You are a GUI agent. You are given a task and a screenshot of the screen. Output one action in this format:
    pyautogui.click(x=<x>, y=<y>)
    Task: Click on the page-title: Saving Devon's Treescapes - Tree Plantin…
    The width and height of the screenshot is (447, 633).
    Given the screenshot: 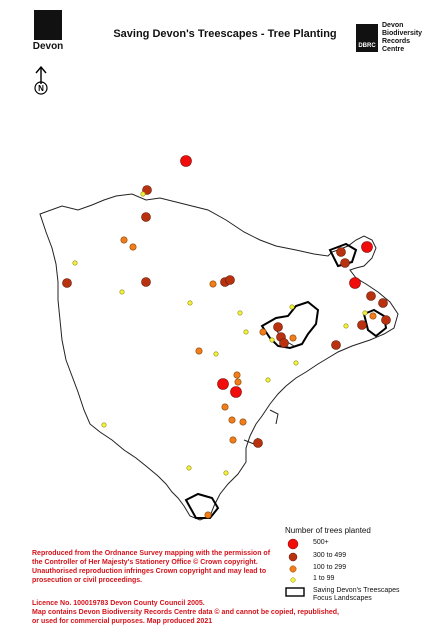 What is the action you would take?
    pyautogui.click(x=225, y=34)
    